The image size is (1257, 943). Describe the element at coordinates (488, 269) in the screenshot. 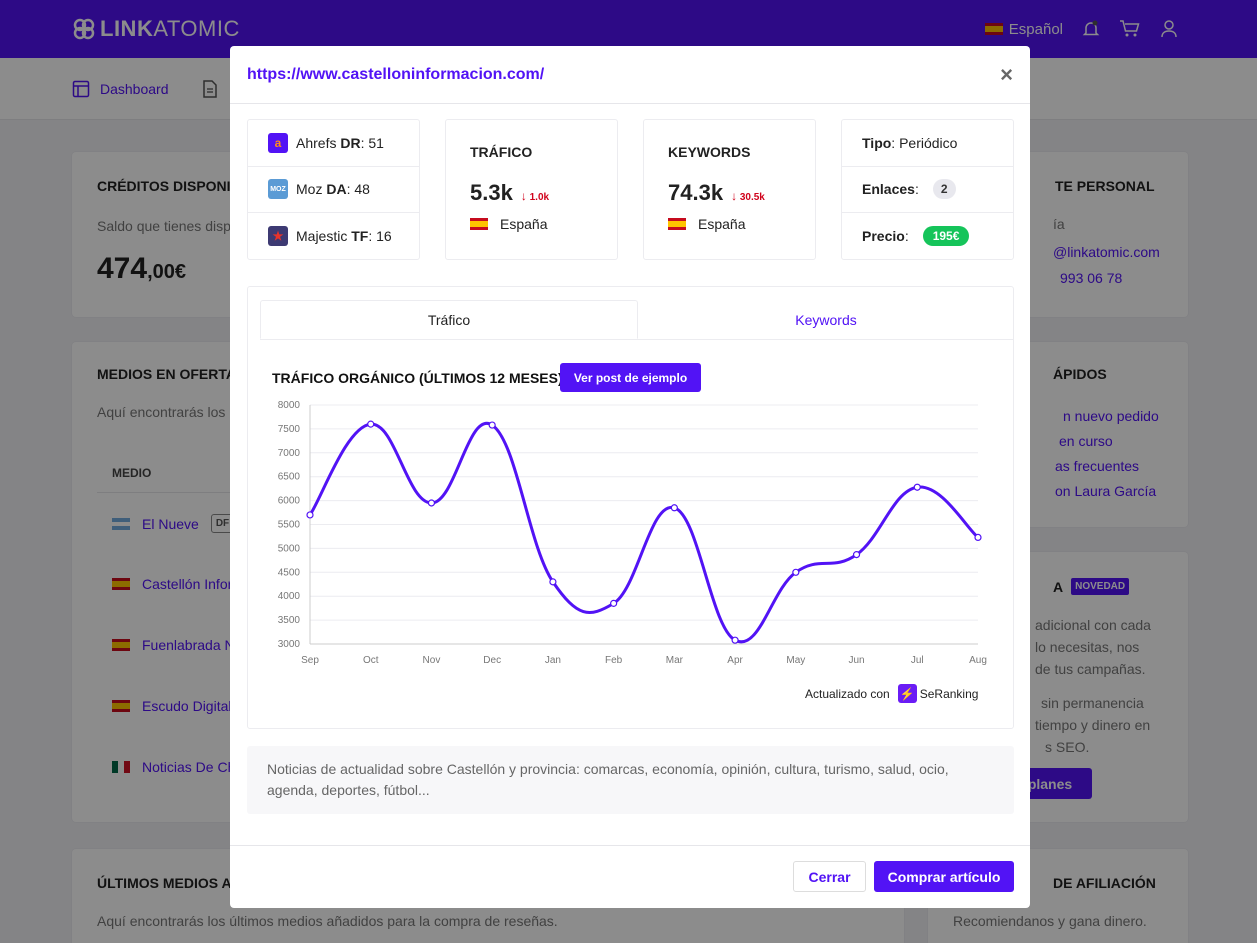

I see `credits-amount: 474,00€` at that location.